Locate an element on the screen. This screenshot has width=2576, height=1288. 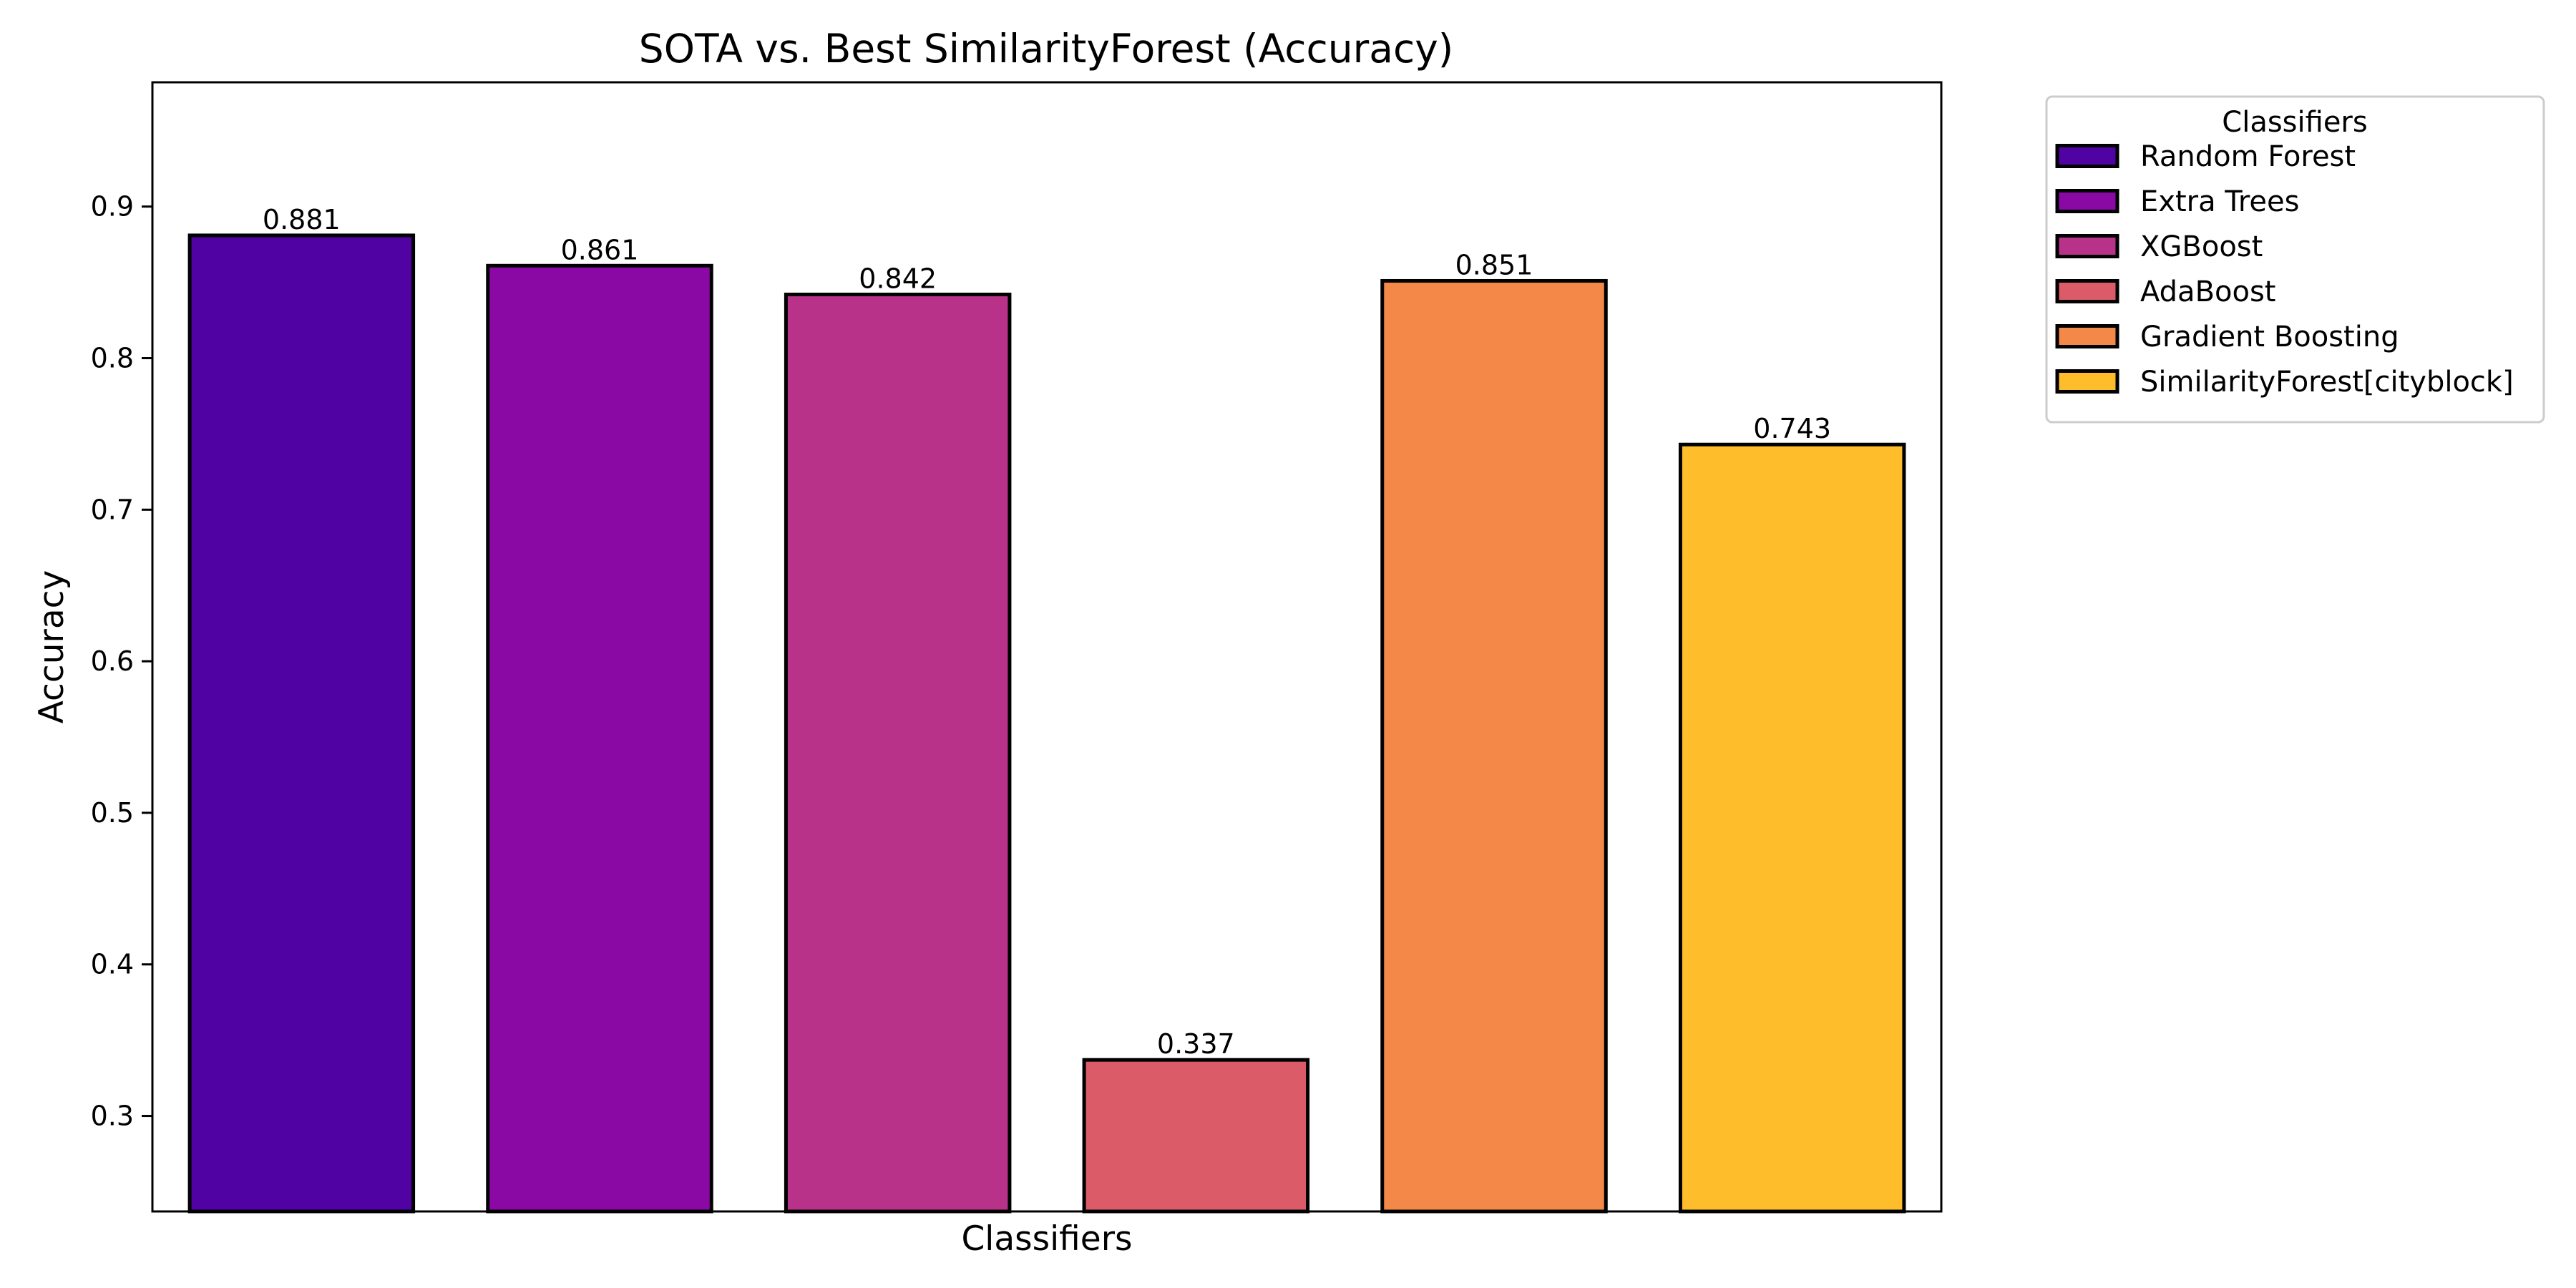
y-tick-label-2: 0.4 is located at coordinates (112, 964).